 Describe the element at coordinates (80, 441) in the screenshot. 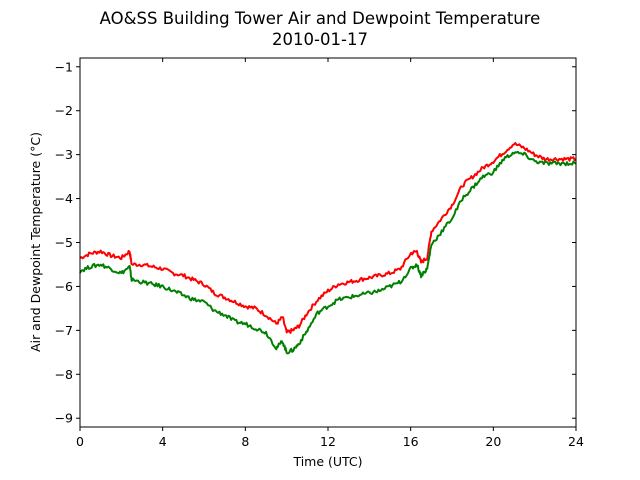

I see `x-tick-label: 0` at that location.